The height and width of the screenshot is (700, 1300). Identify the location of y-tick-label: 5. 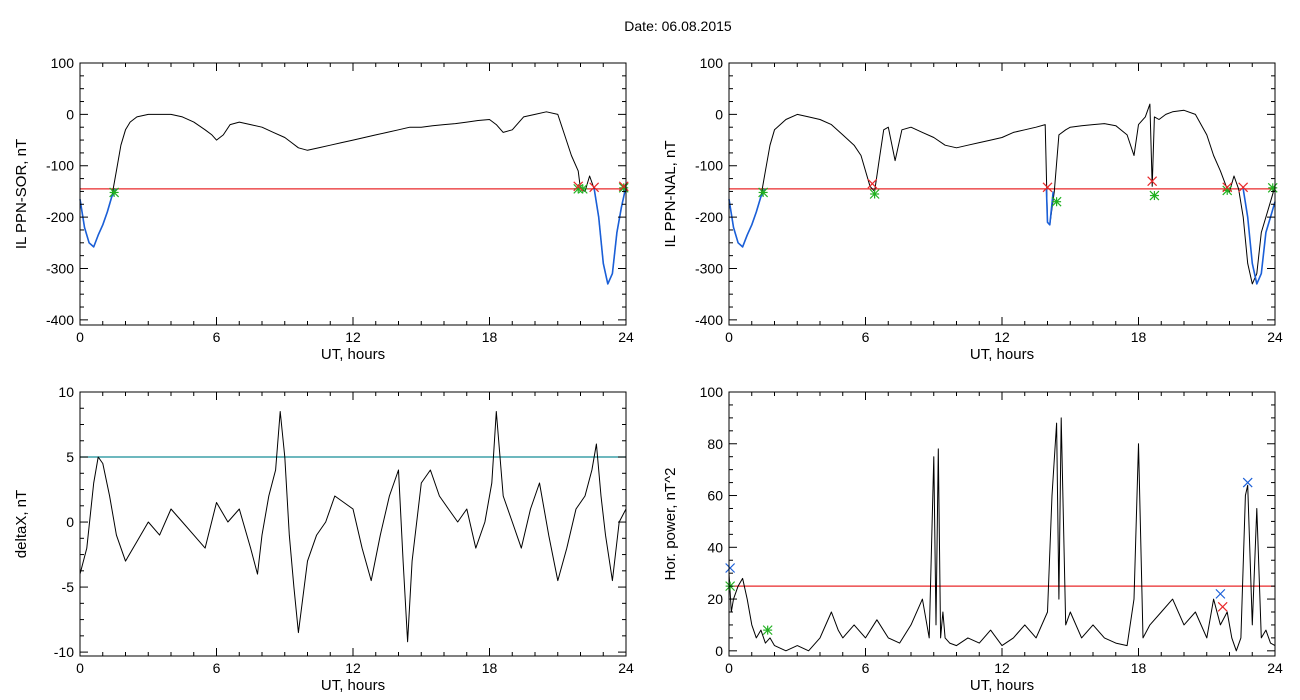
(70, 457).